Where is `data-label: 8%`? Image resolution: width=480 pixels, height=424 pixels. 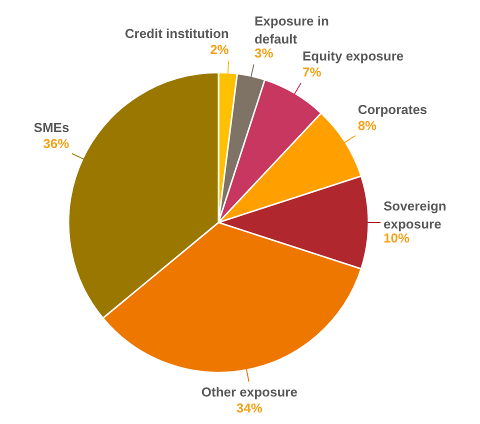
data-label: 8% is located at coordinates (368, 126).